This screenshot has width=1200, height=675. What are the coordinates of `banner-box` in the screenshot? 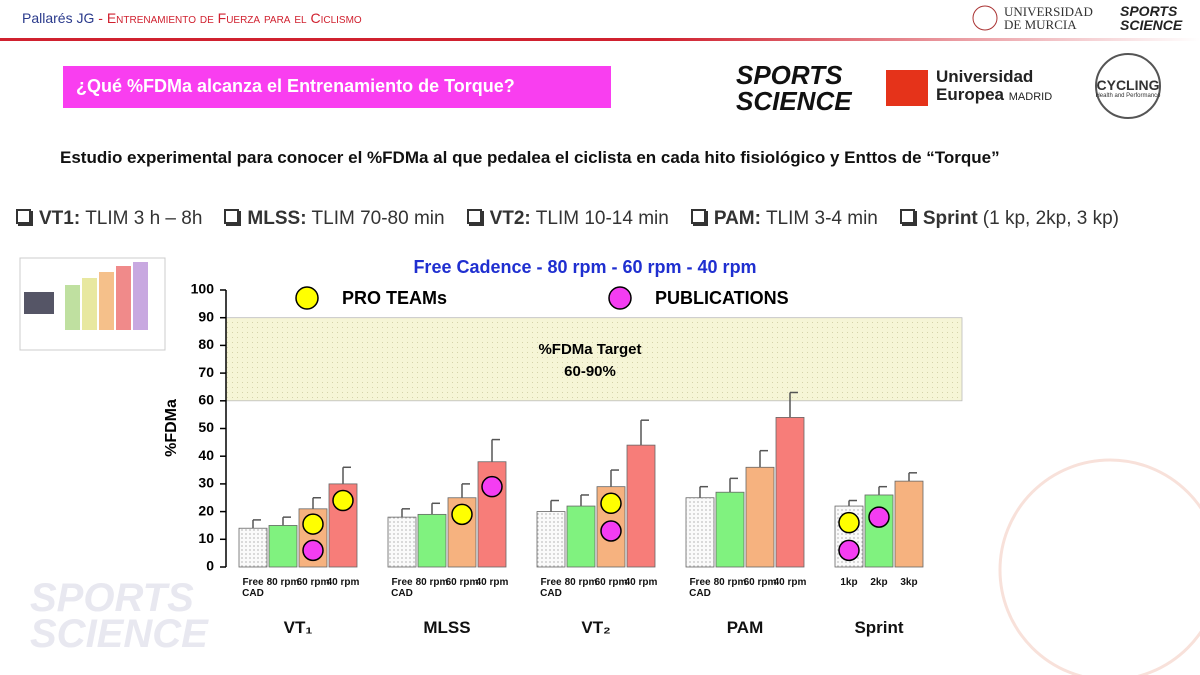 It's located at (337, 87).